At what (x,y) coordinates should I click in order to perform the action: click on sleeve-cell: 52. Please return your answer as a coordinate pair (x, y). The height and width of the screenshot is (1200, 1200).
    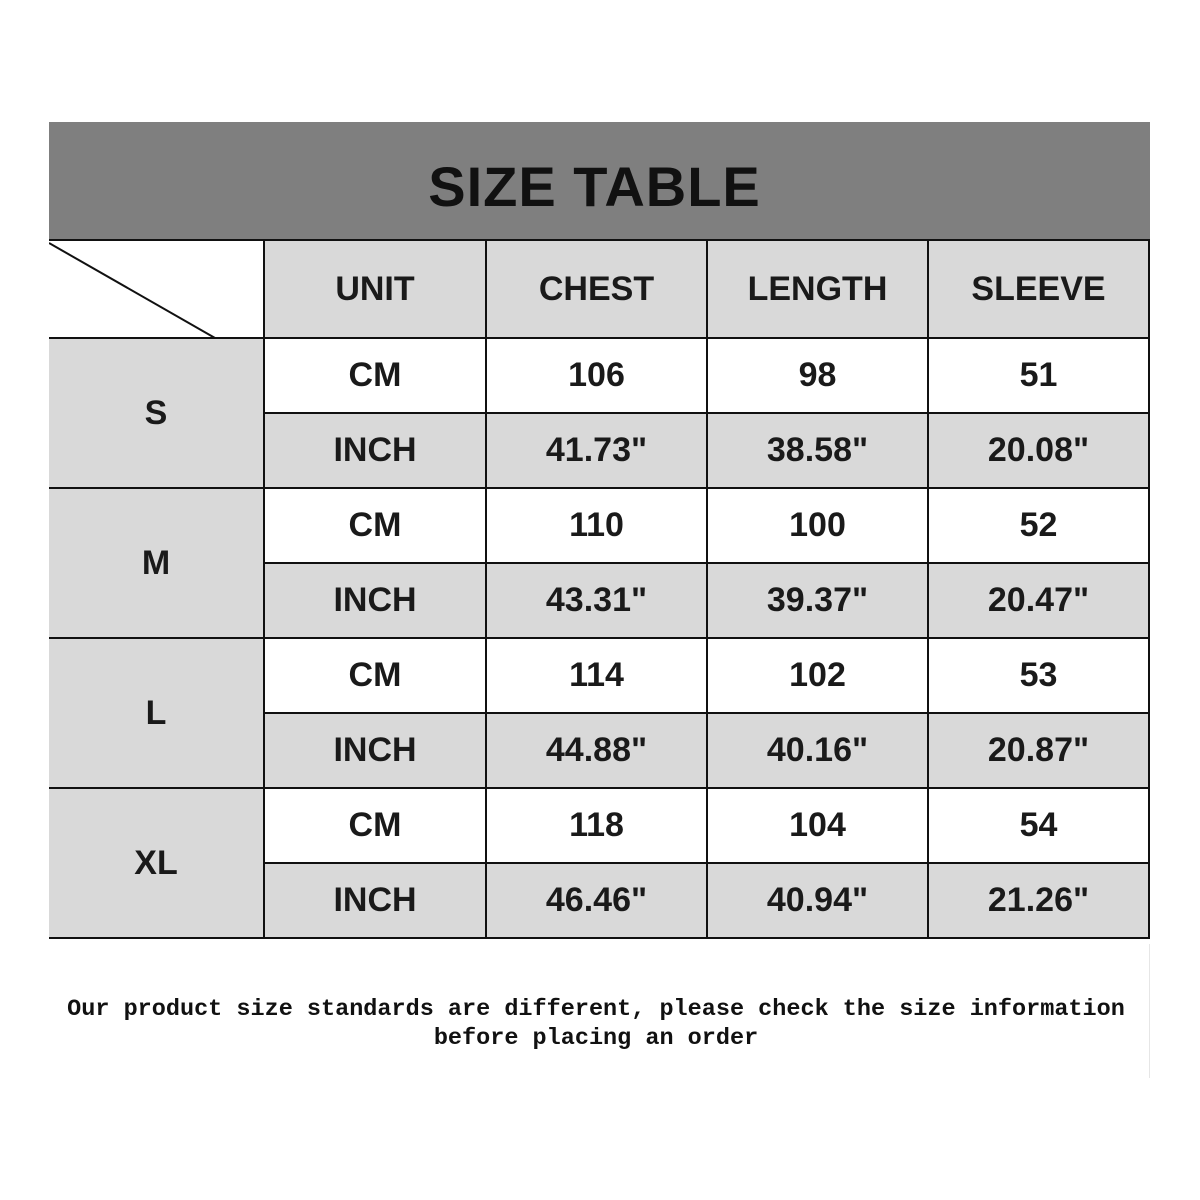
    Looking at the image, I should click on (1038, 525).